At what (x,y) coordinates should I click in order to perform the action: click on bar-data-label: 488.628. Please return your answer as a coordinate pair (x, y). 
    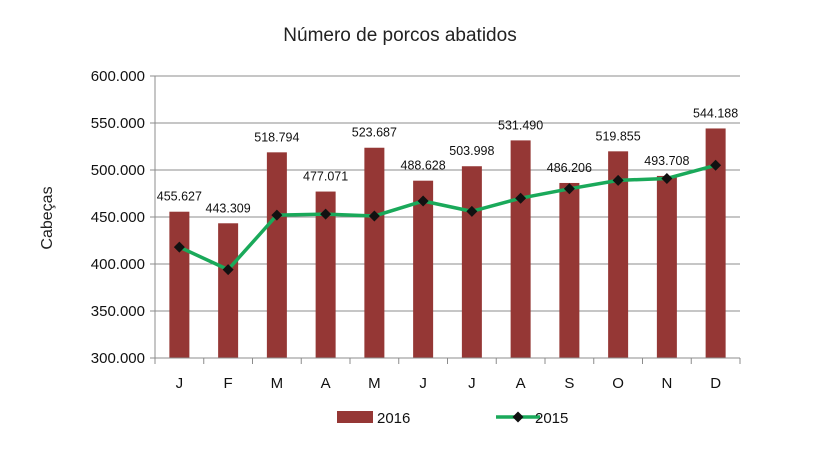
    Looking at the image, I should click on (423, 166).